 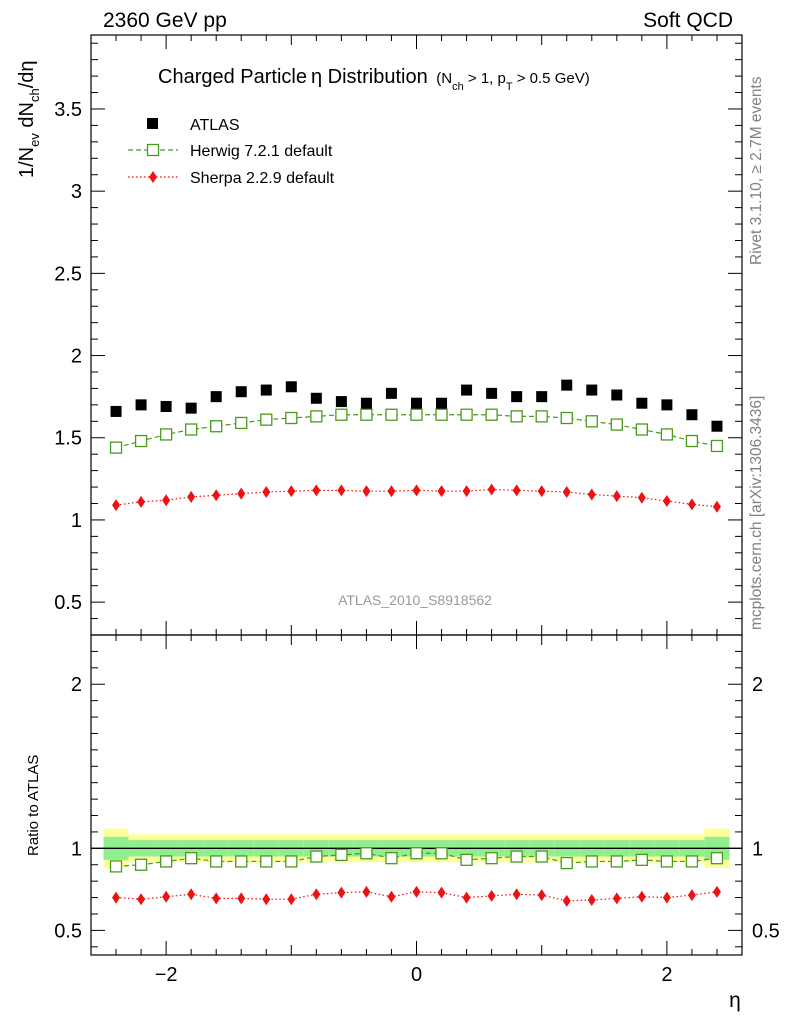 What do you see at coordinates (415, 600) in the screenshot?
I see `analysis-id-watermark: ATLAS_2010_S8918562` at bounding box center [415, 600].